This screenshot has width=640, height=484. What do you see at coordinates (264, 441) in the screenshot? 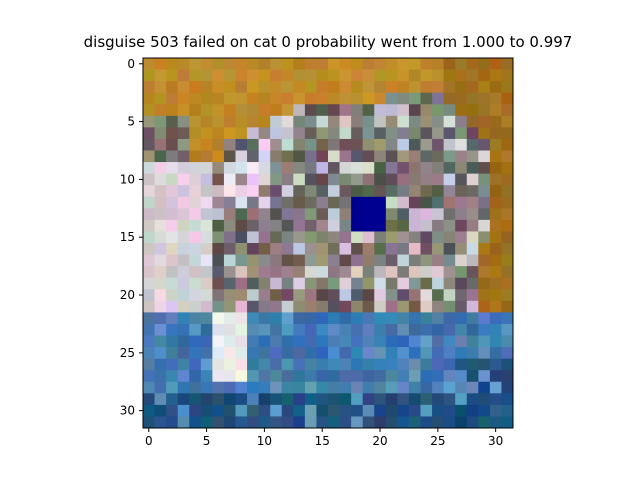
I see `x-tick-label: 10` at bounding box center [264, 441].